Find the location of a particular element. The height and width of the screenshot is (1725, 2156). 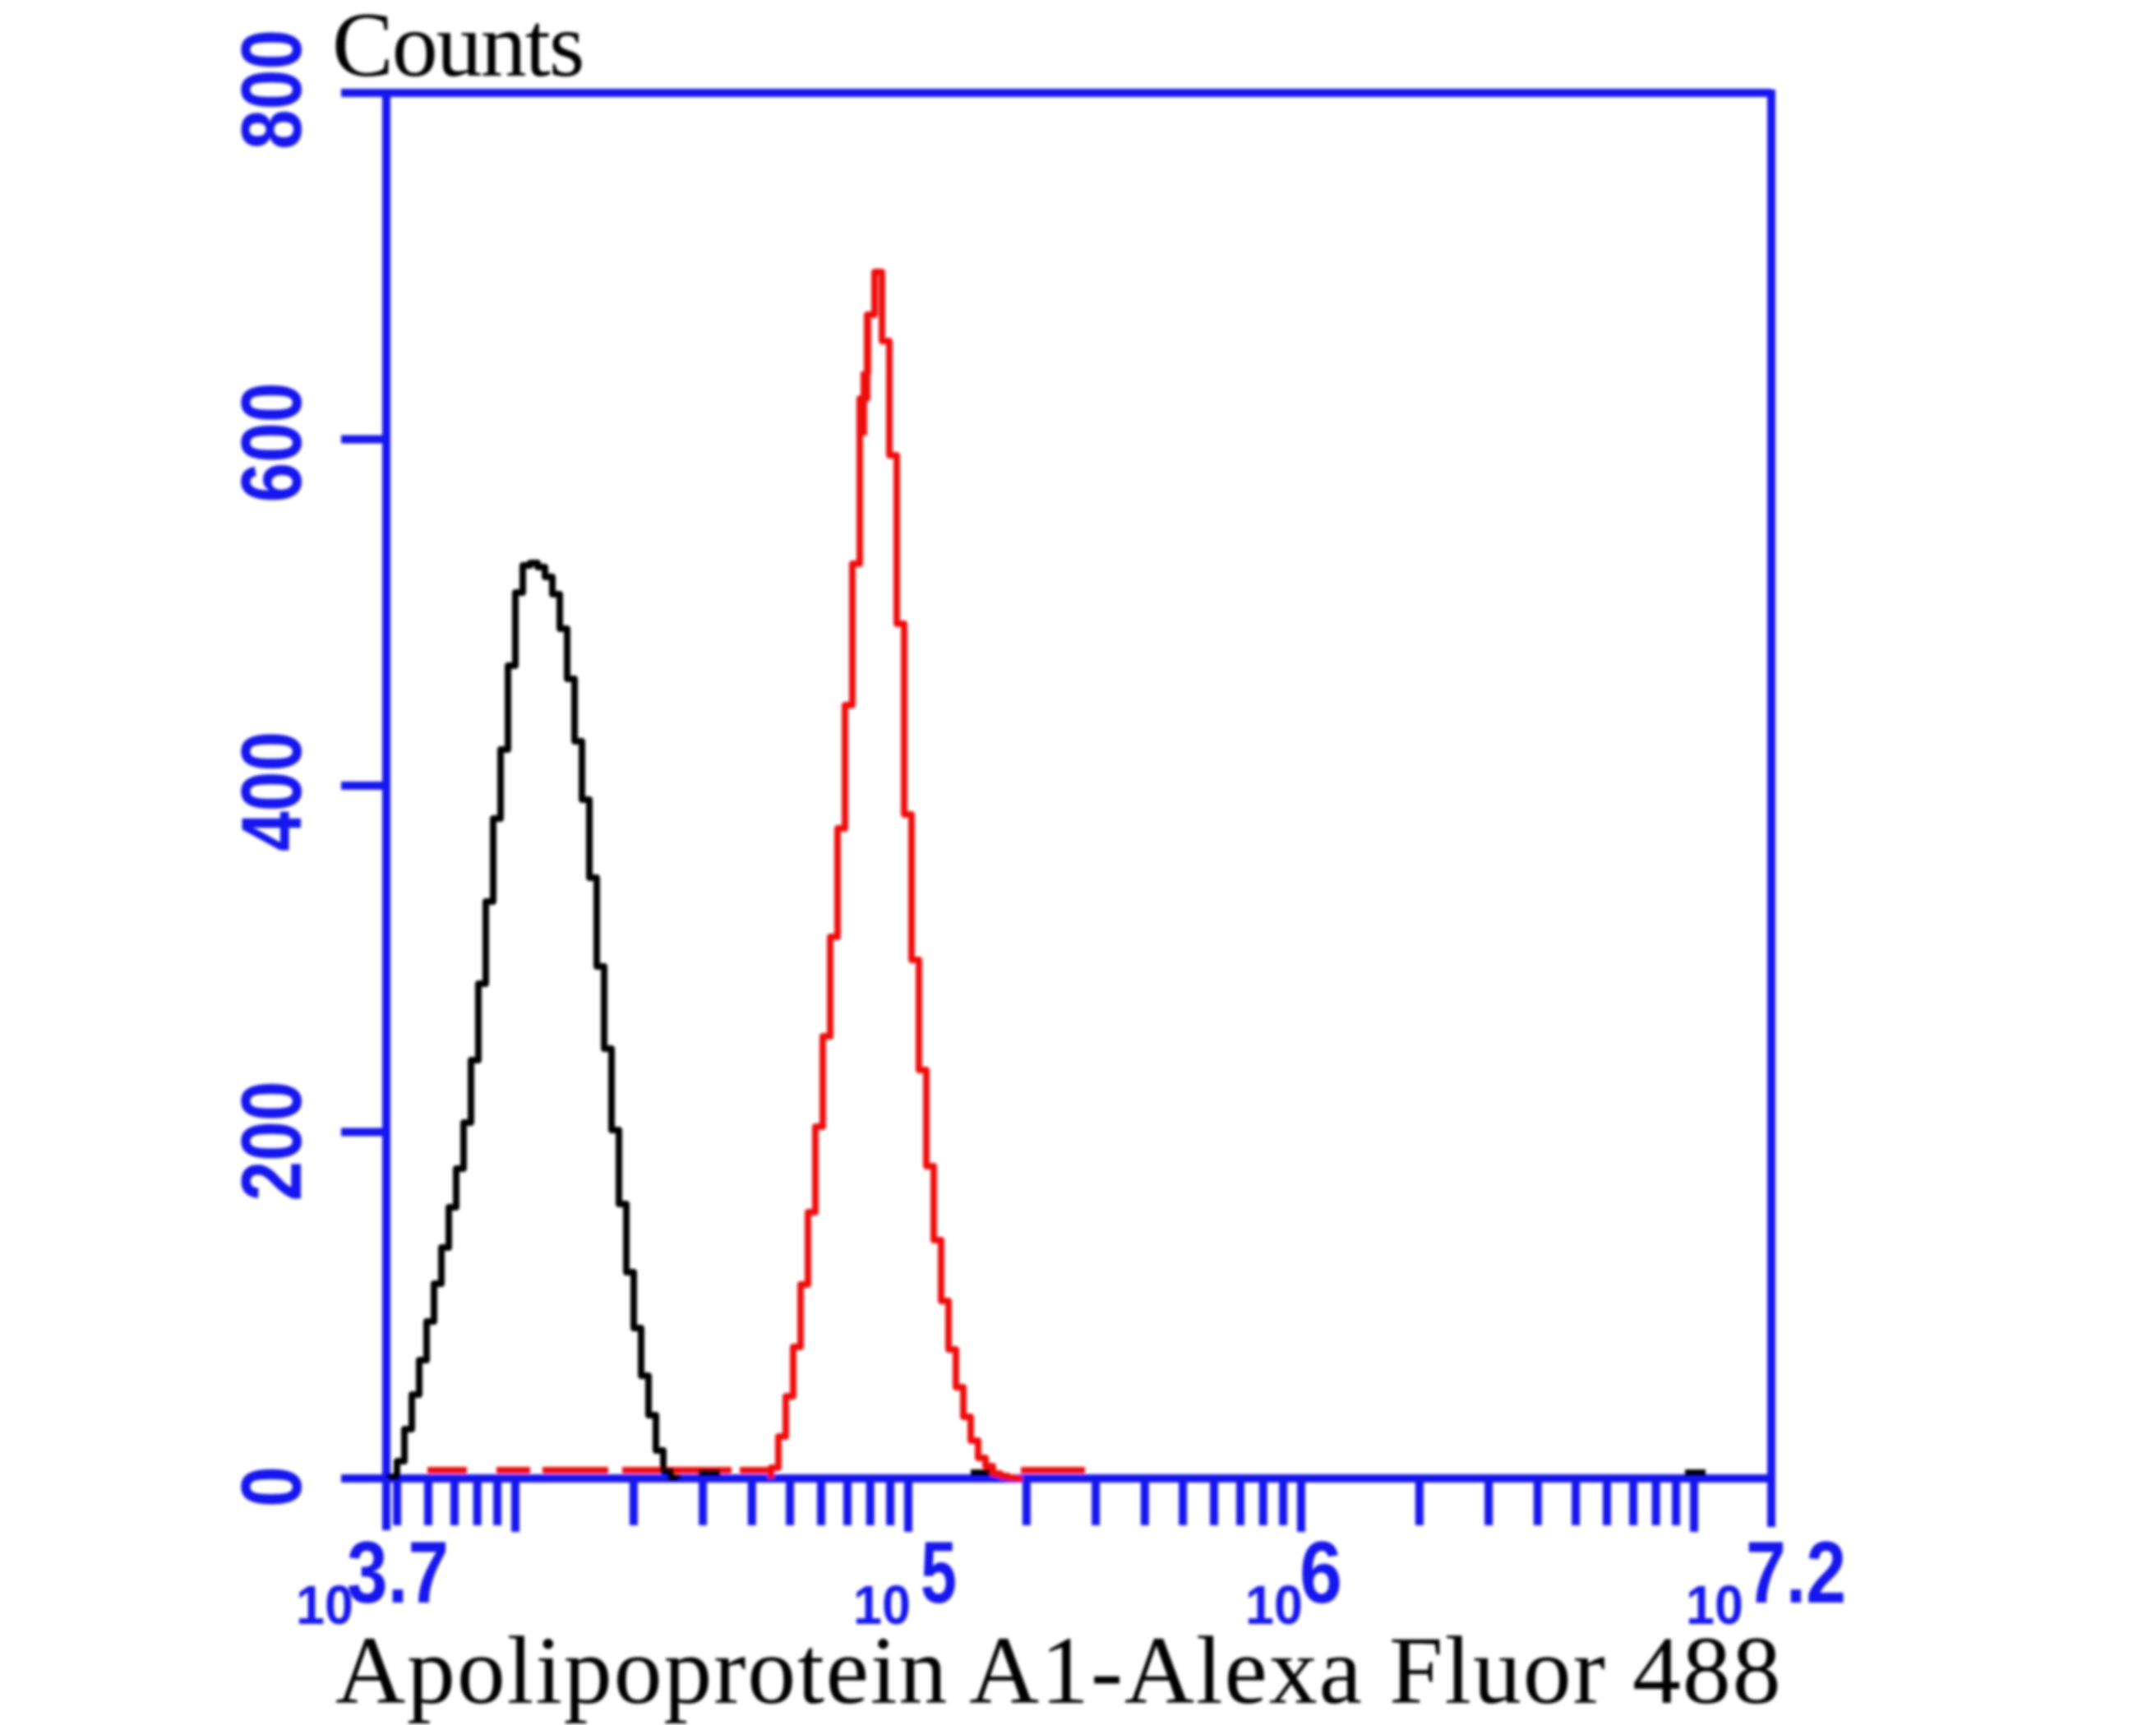

svg-text: 800 is located at coordinates (272, 90).